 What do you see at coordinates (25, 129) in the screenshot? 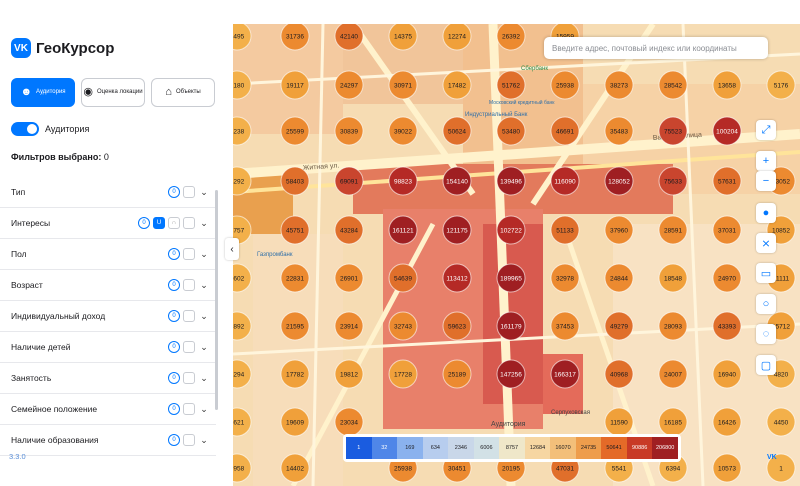
I see `audience-toggle` at bounding box center [25, 129].